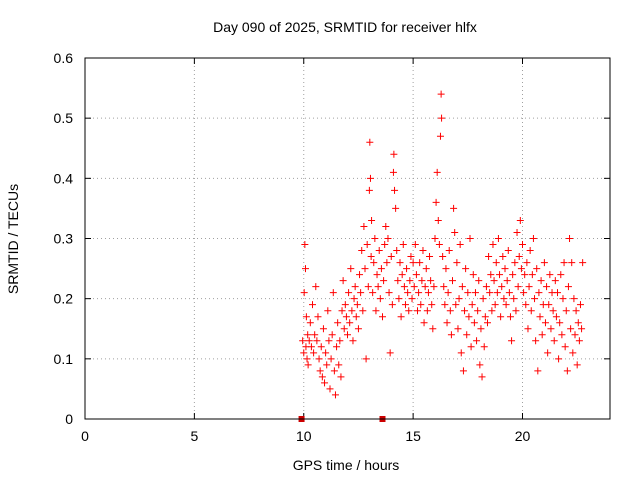 Image resolution: width=640 pixels, height=480 pixels. What do you see at coordinates (64, 58) in the screenshot?
I see `y-tick-label: 0.6` at bounding box center [64, 58].